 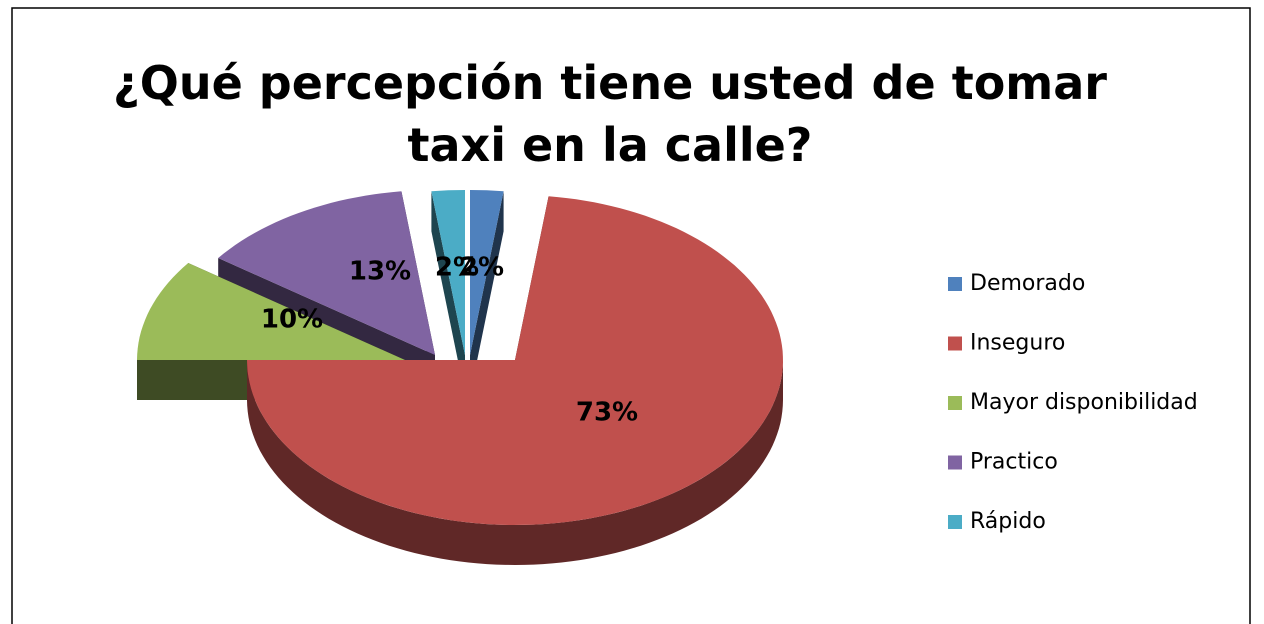 I want to click on data-label: 13%, so click(x=380, y=272).